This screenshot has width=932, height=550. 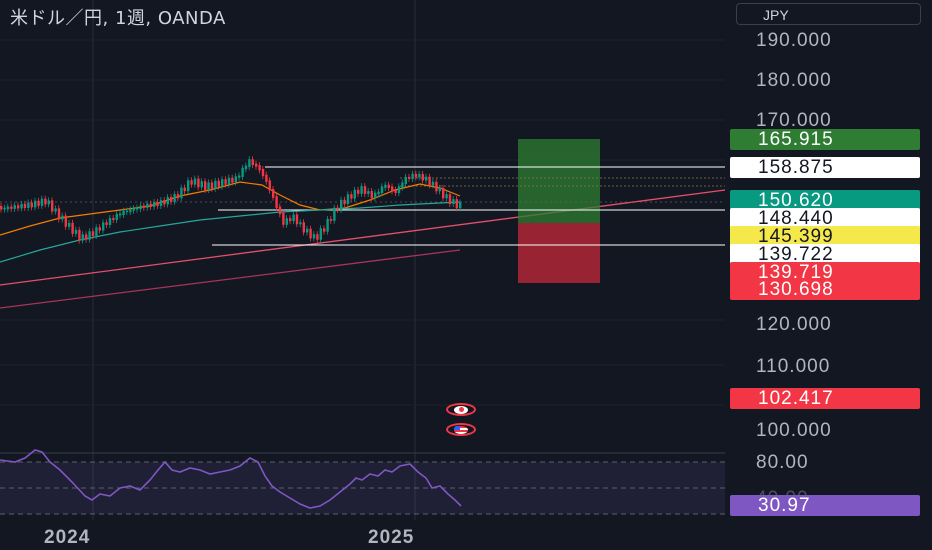 I want to click on position-profit-zone, so click(x=559, y=181).